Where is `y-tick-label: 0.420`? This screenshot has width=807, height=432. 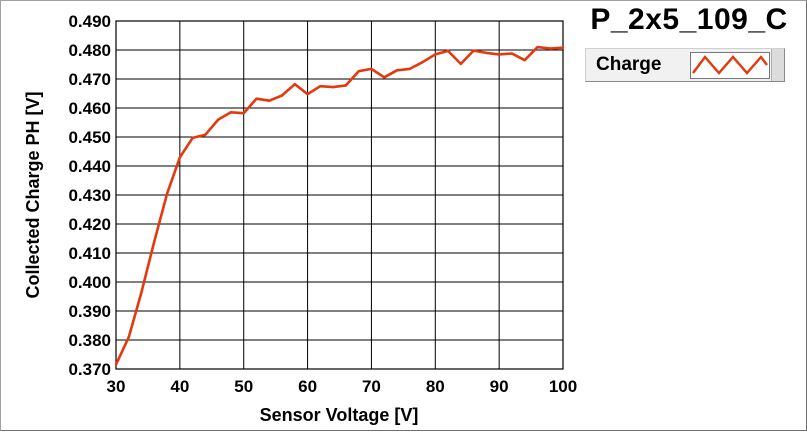 y-tick-label: 0.420 is located at coordinates (89, 224).